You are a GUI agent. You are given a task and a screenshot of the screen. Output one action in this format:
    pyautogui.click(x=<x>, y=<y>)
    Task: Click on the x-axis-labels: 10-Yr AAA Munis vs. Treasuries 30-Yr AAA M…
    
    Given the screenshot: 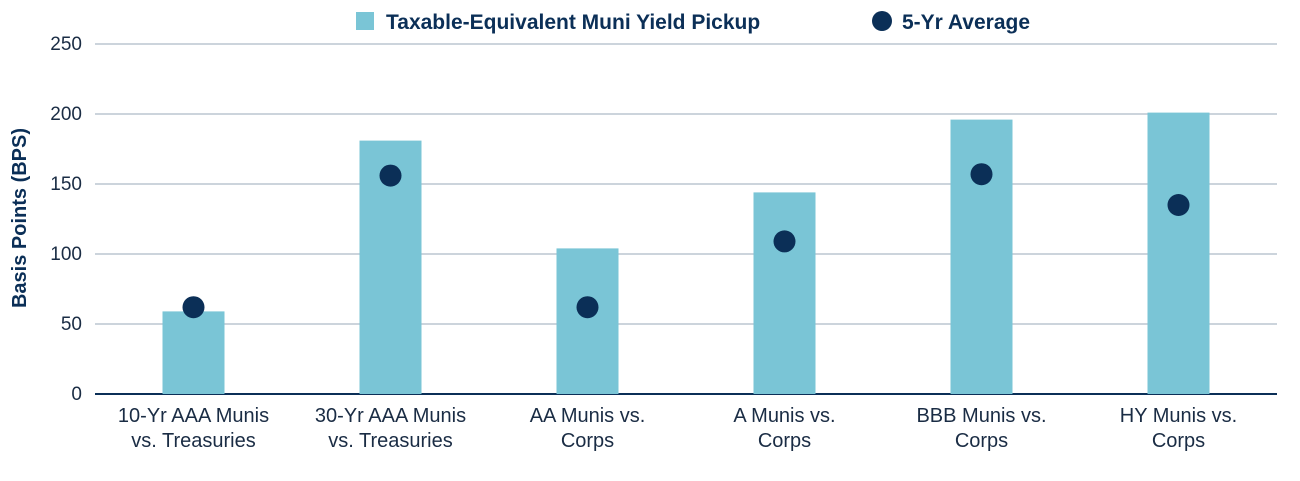 What is the action you would take?
    pyautogui.click(x=677, y=428)
    